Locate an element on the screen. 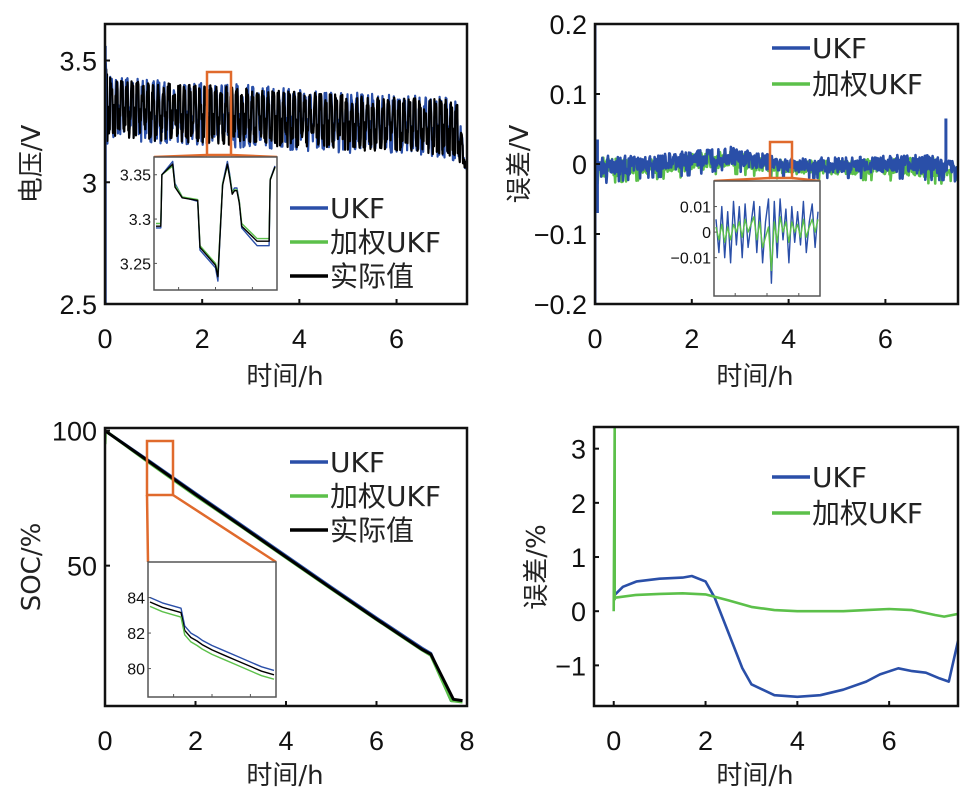 The width and height of the screenshot is (969, 807). soc-error-legend-item-weighted-ukf: 加权UKF is located at coordinates (847, 513).